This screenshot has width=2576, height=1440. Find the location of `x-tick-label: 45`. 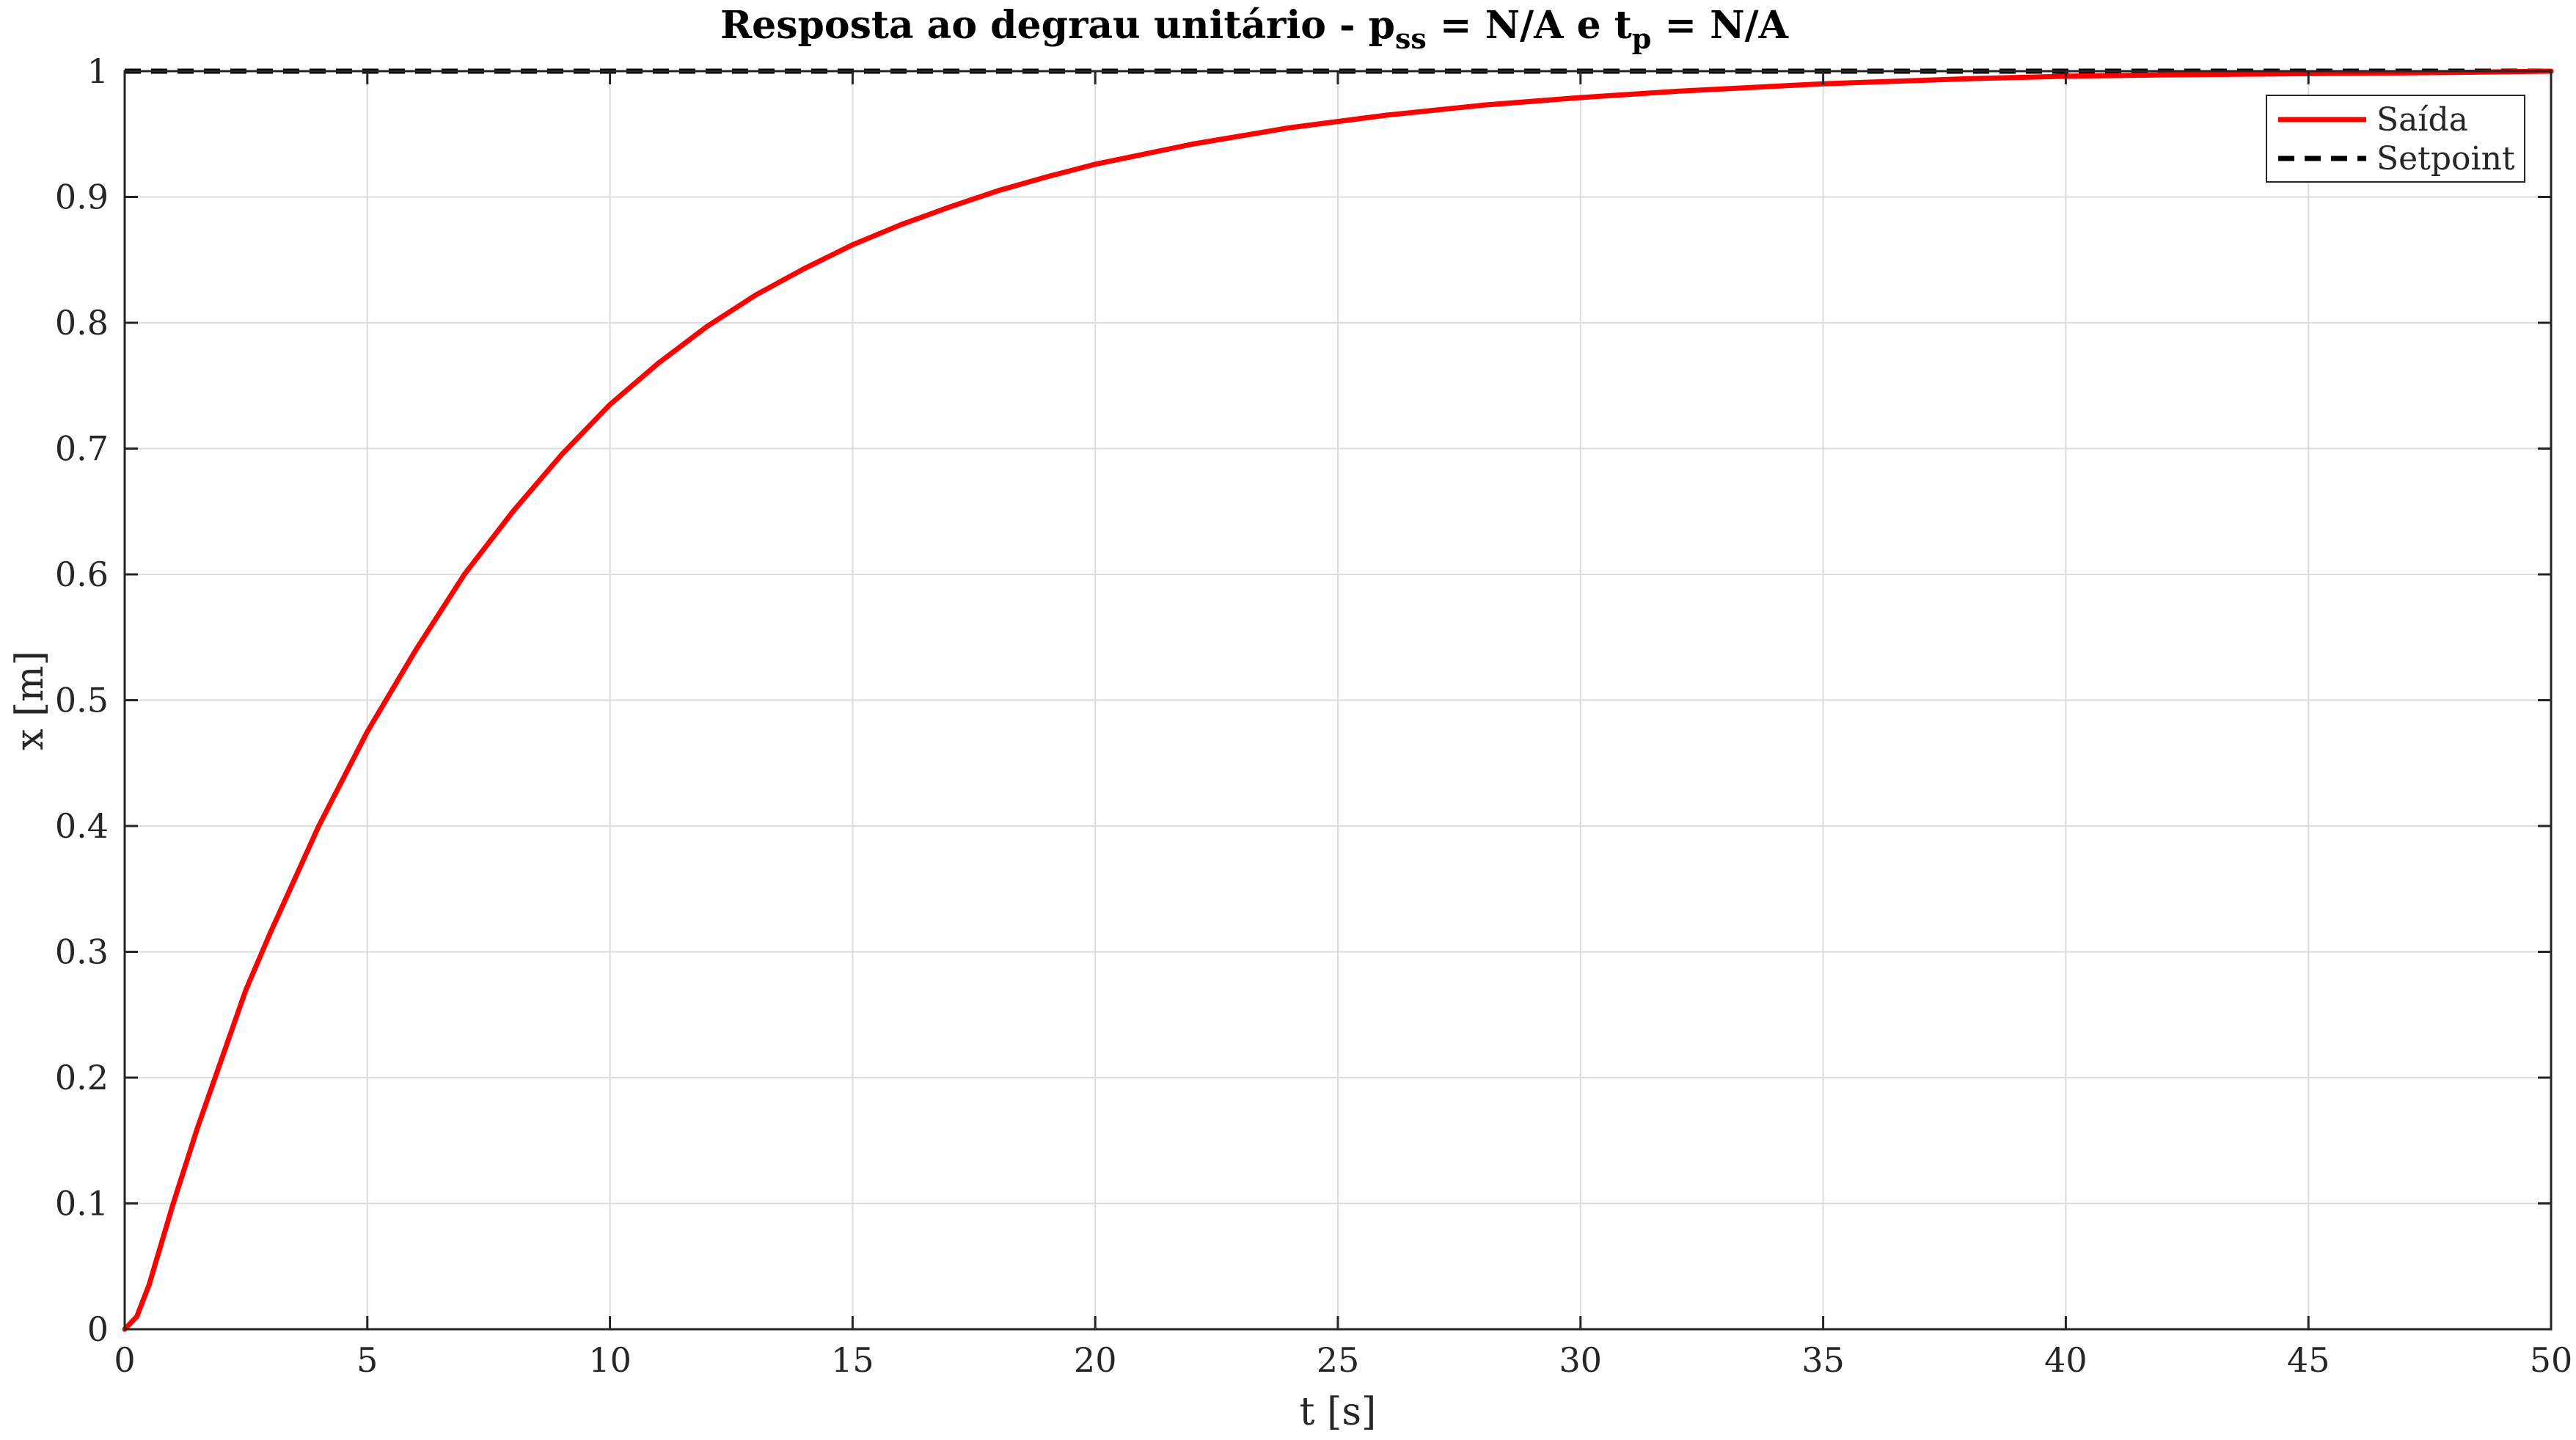

x-tick-label: 45 is located at coordinates (2308, 1360).